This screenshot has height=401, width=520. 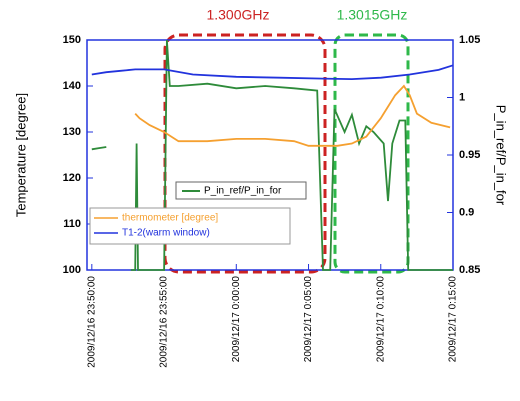 I want to click on y-tick-label: 120, so click(x=72, y=178).